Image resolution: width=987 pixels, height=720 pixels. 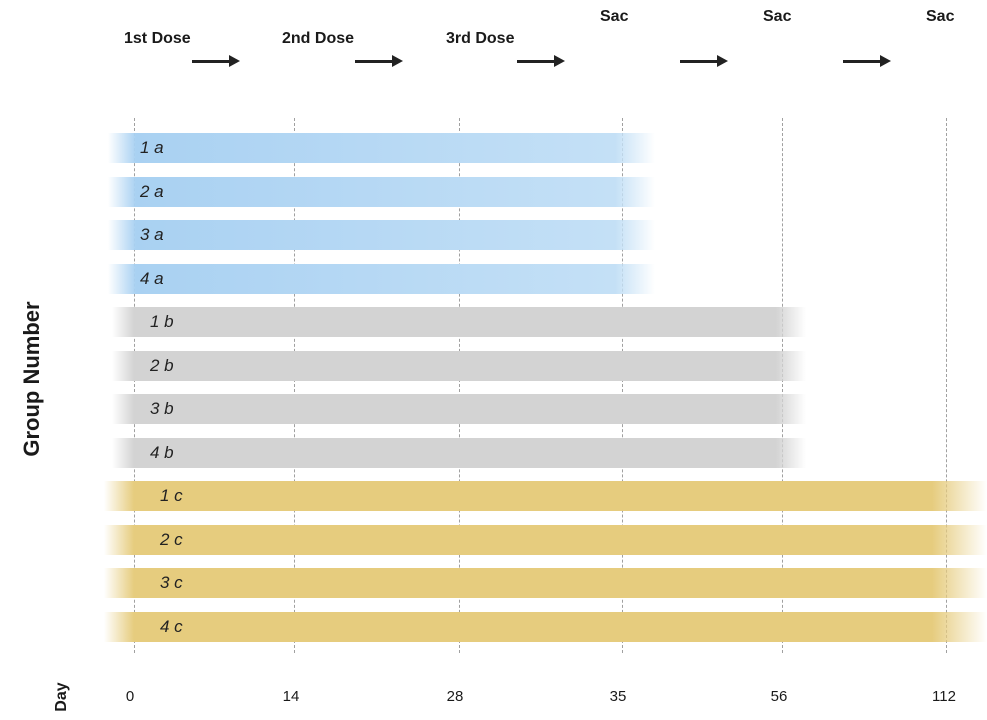 What do you see at coordinates (157, 38) in the screenshot?
I see `dose-label: 1st Dose` at bounding box center [157, 38].